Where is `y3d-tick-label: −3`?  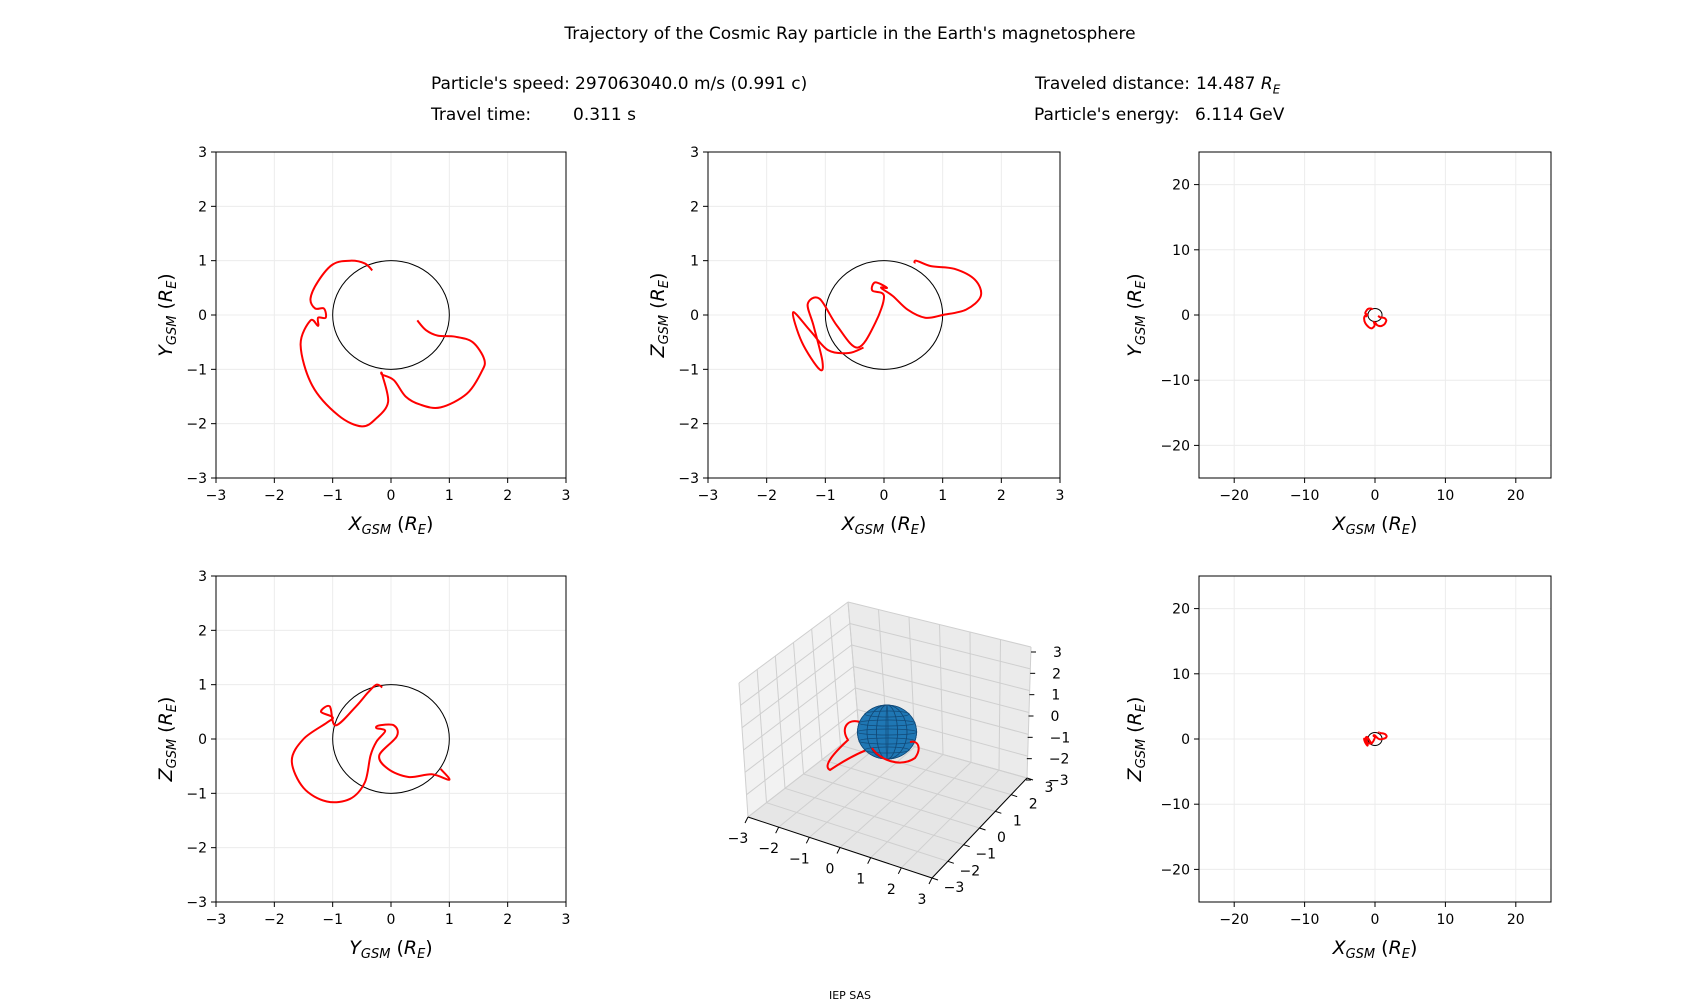
y3d-tick-label: −3 is located at coordinates (954, 888).